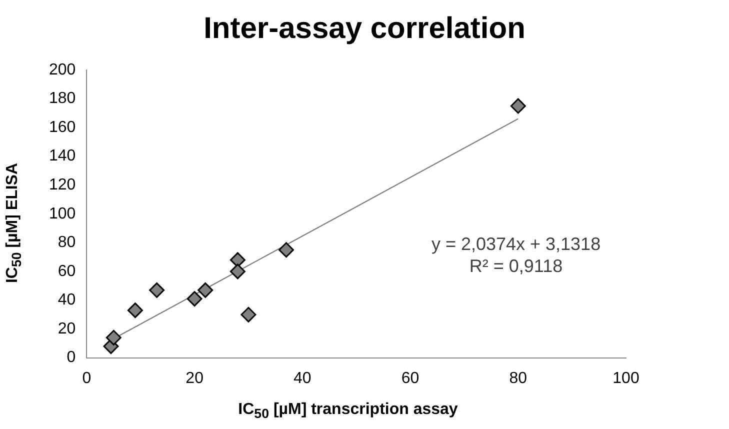 The image size is (729, 429). What do you see at coordinates (626, 378) in the screenshot?
I see `x-tick-label: 100` at bounding box center [626, 378].